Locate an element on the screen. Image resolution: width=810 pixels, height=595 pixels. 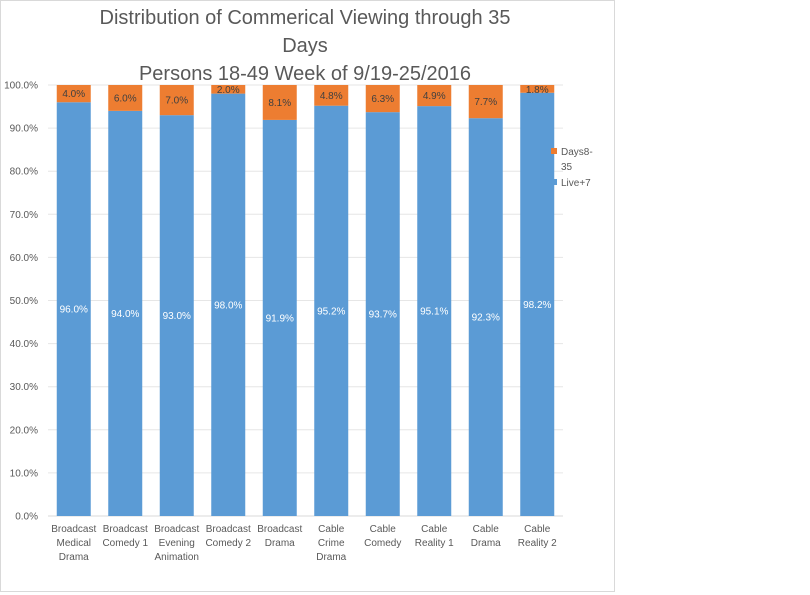
y-tick-label: 30.0% is located at coordinates (24, 387).